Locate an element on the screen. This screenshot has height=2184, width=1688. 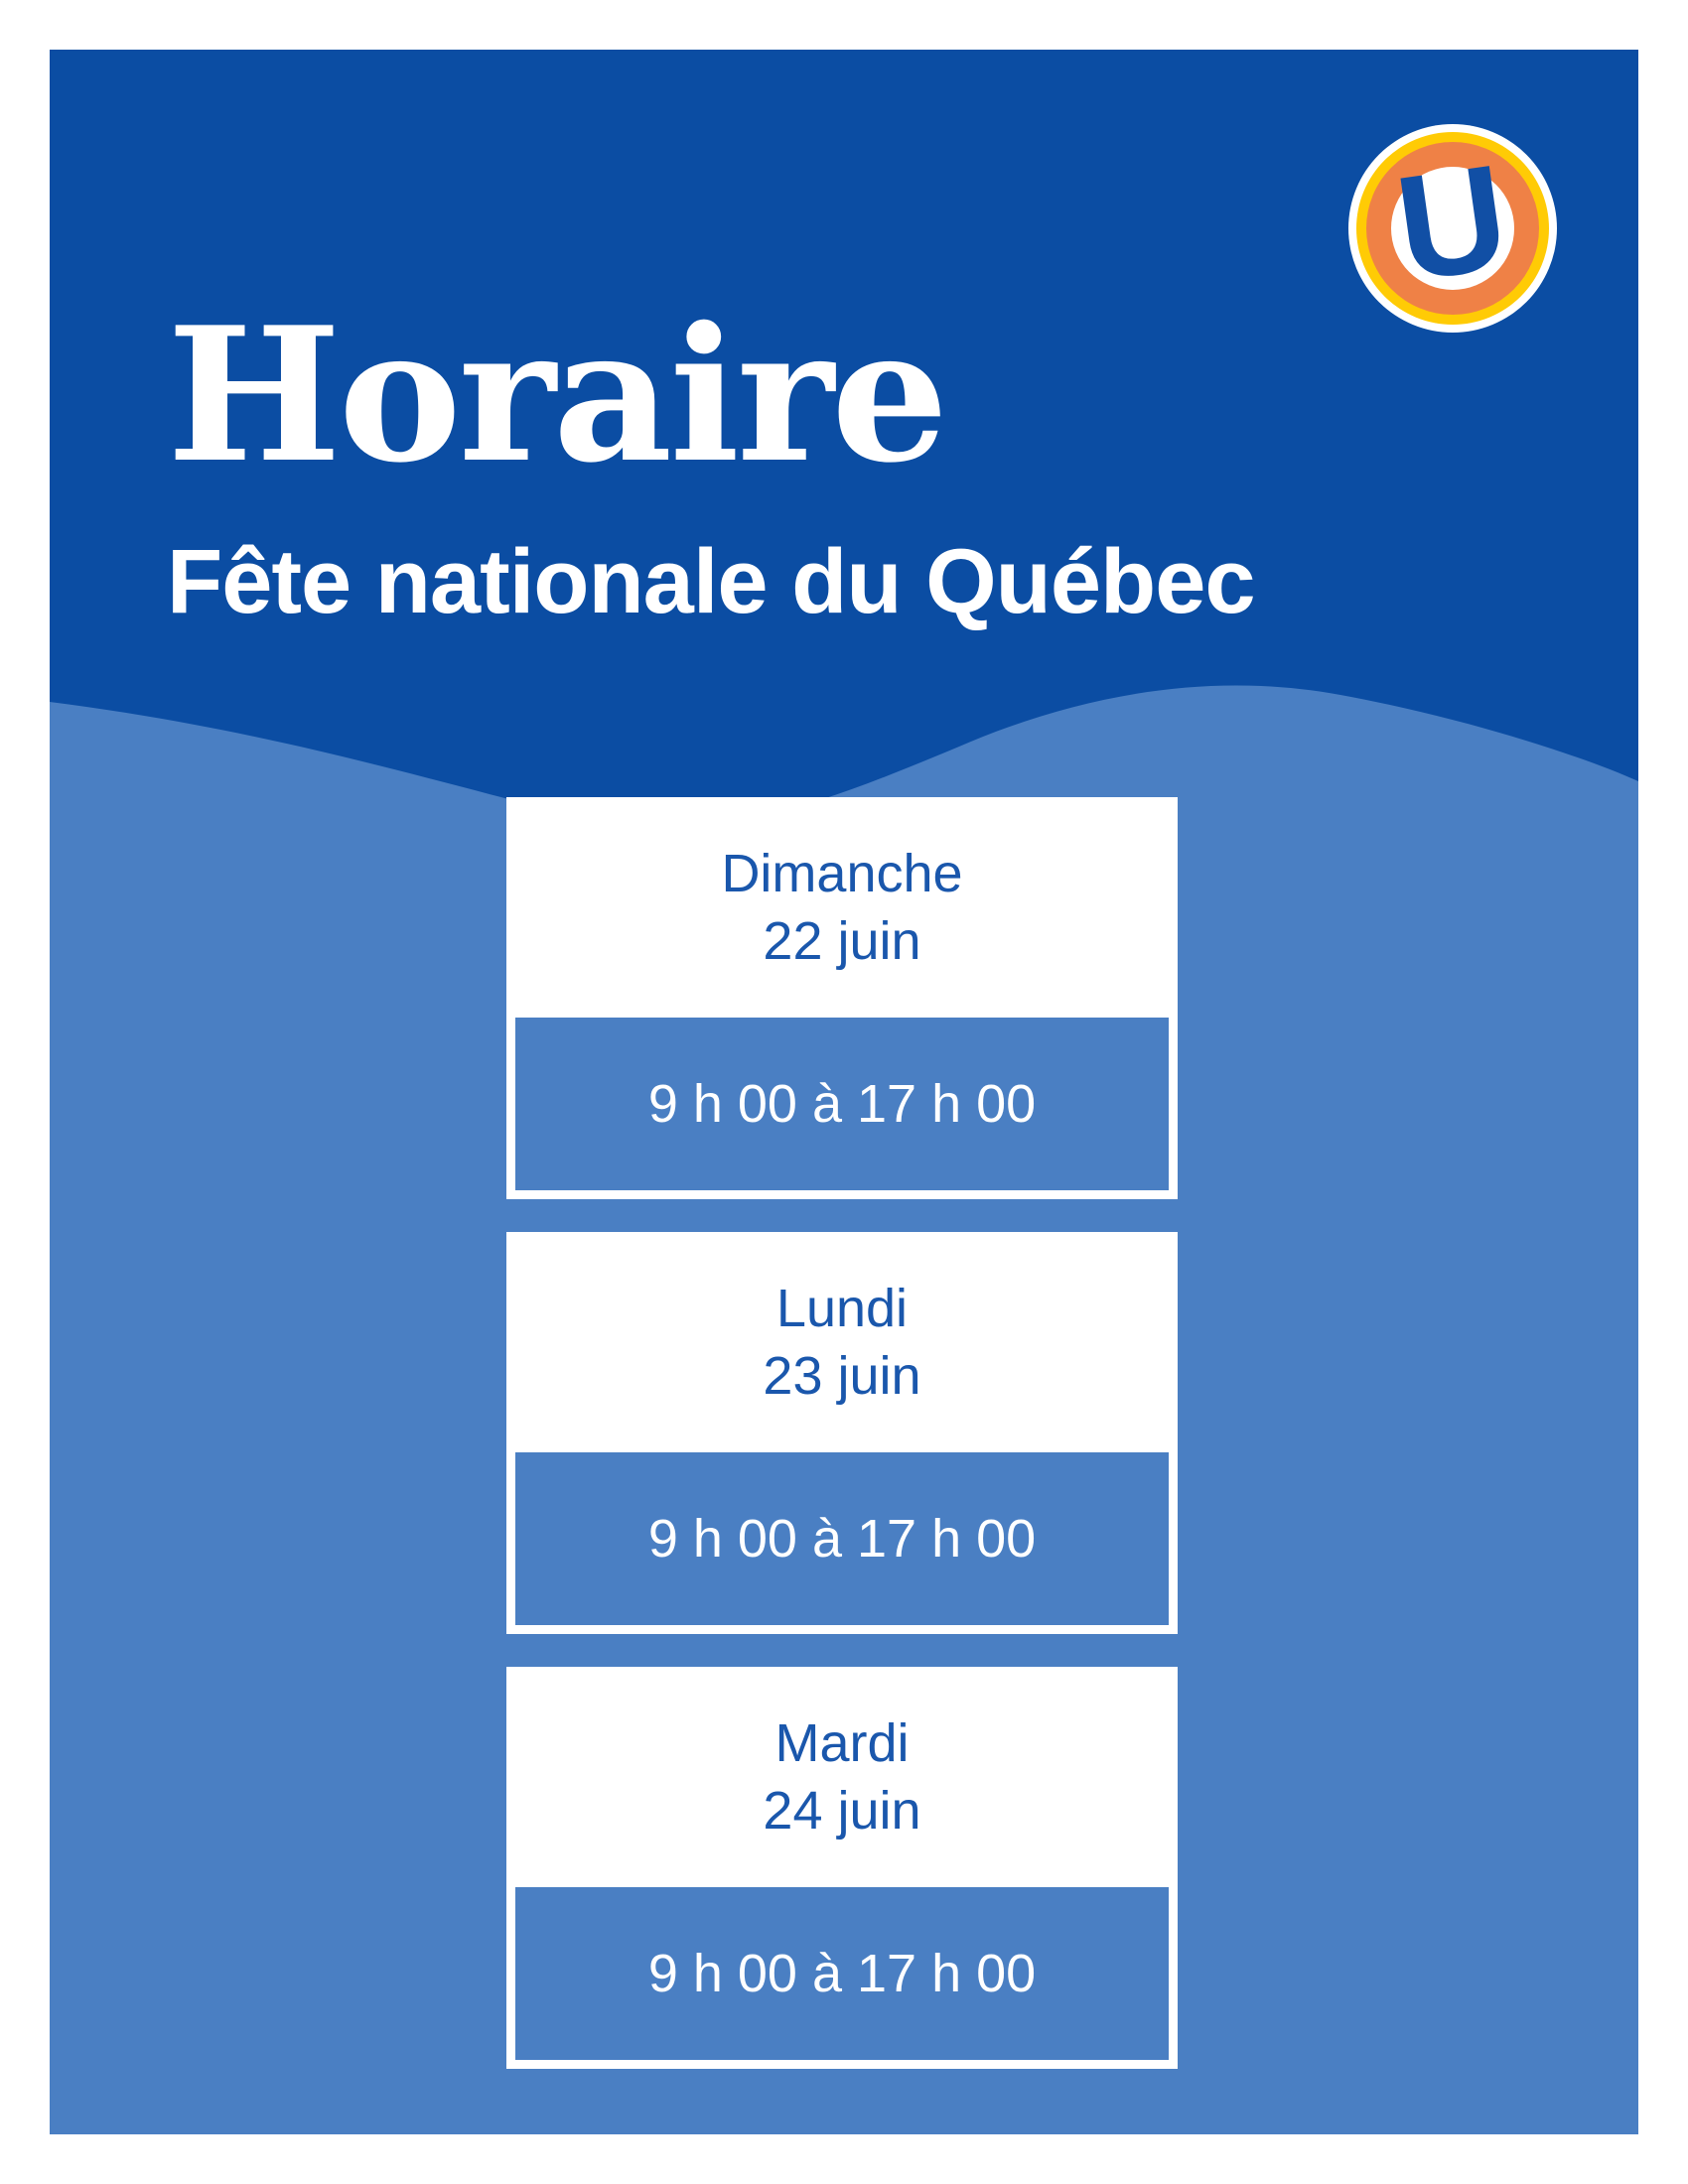
logo-orange-ring: U is located at coordinates (1452, 223).